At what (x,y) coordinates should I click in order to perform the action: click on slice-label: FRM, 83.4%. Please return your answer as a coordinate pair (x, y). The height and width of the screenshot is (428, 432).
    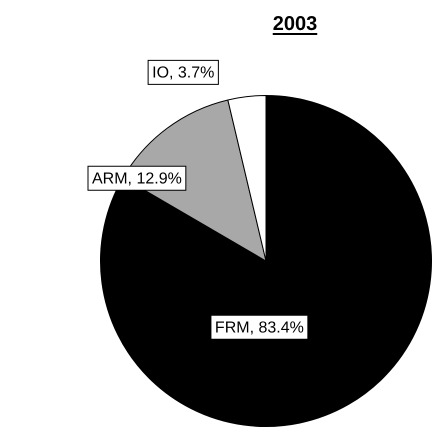
    Looking at the image, I should click on (259, 328).